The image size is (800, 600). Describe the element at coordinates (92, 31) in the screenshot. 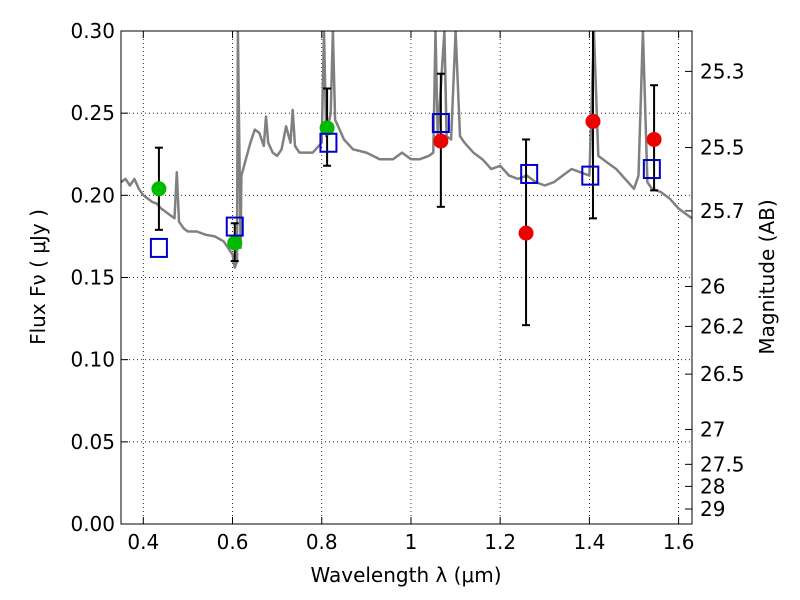

I see `y-tick-label: 0.30` at that location.